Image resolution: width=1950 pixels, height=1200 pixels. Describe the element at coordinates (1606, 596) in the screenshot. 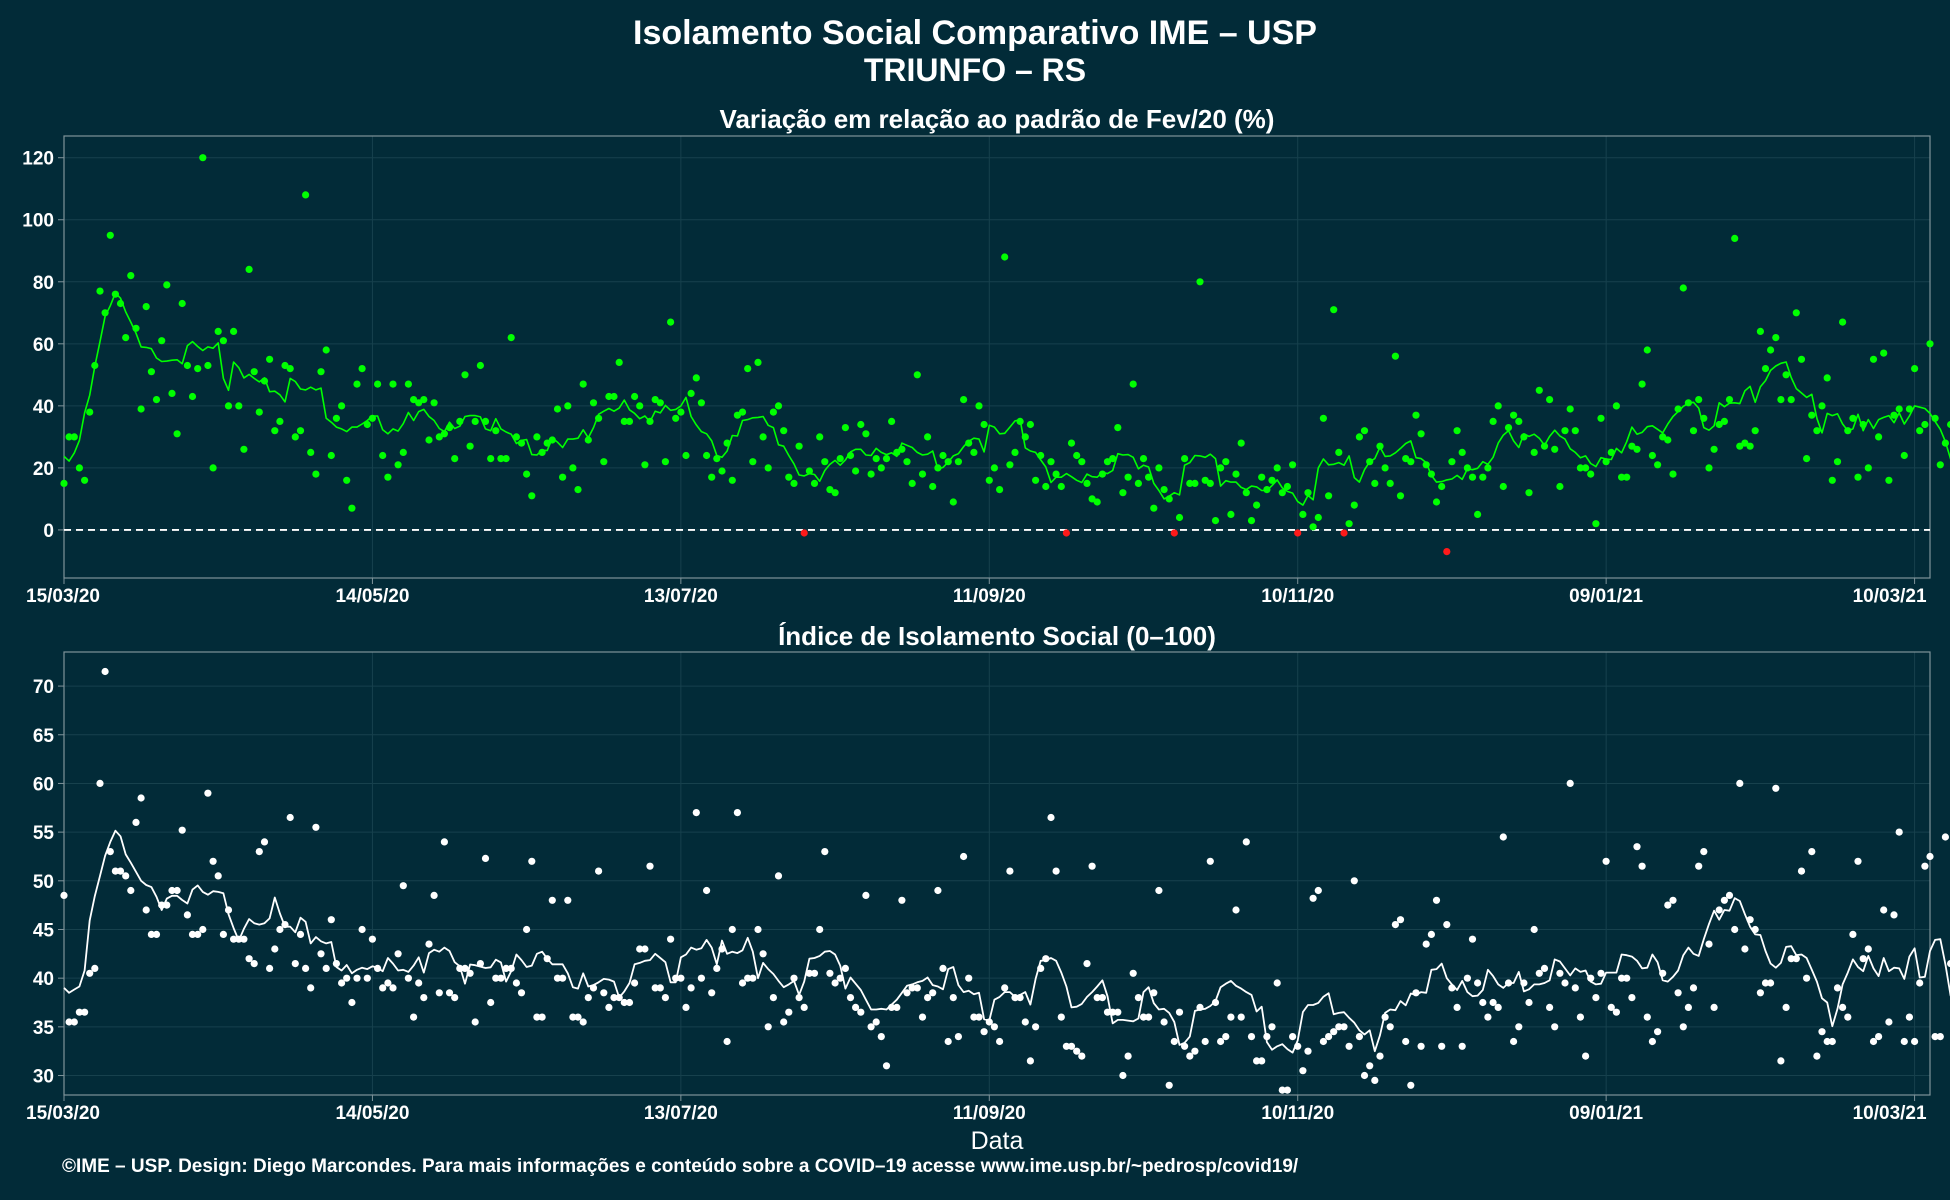

I see `x-tick-label: 09/01/21` at that location.